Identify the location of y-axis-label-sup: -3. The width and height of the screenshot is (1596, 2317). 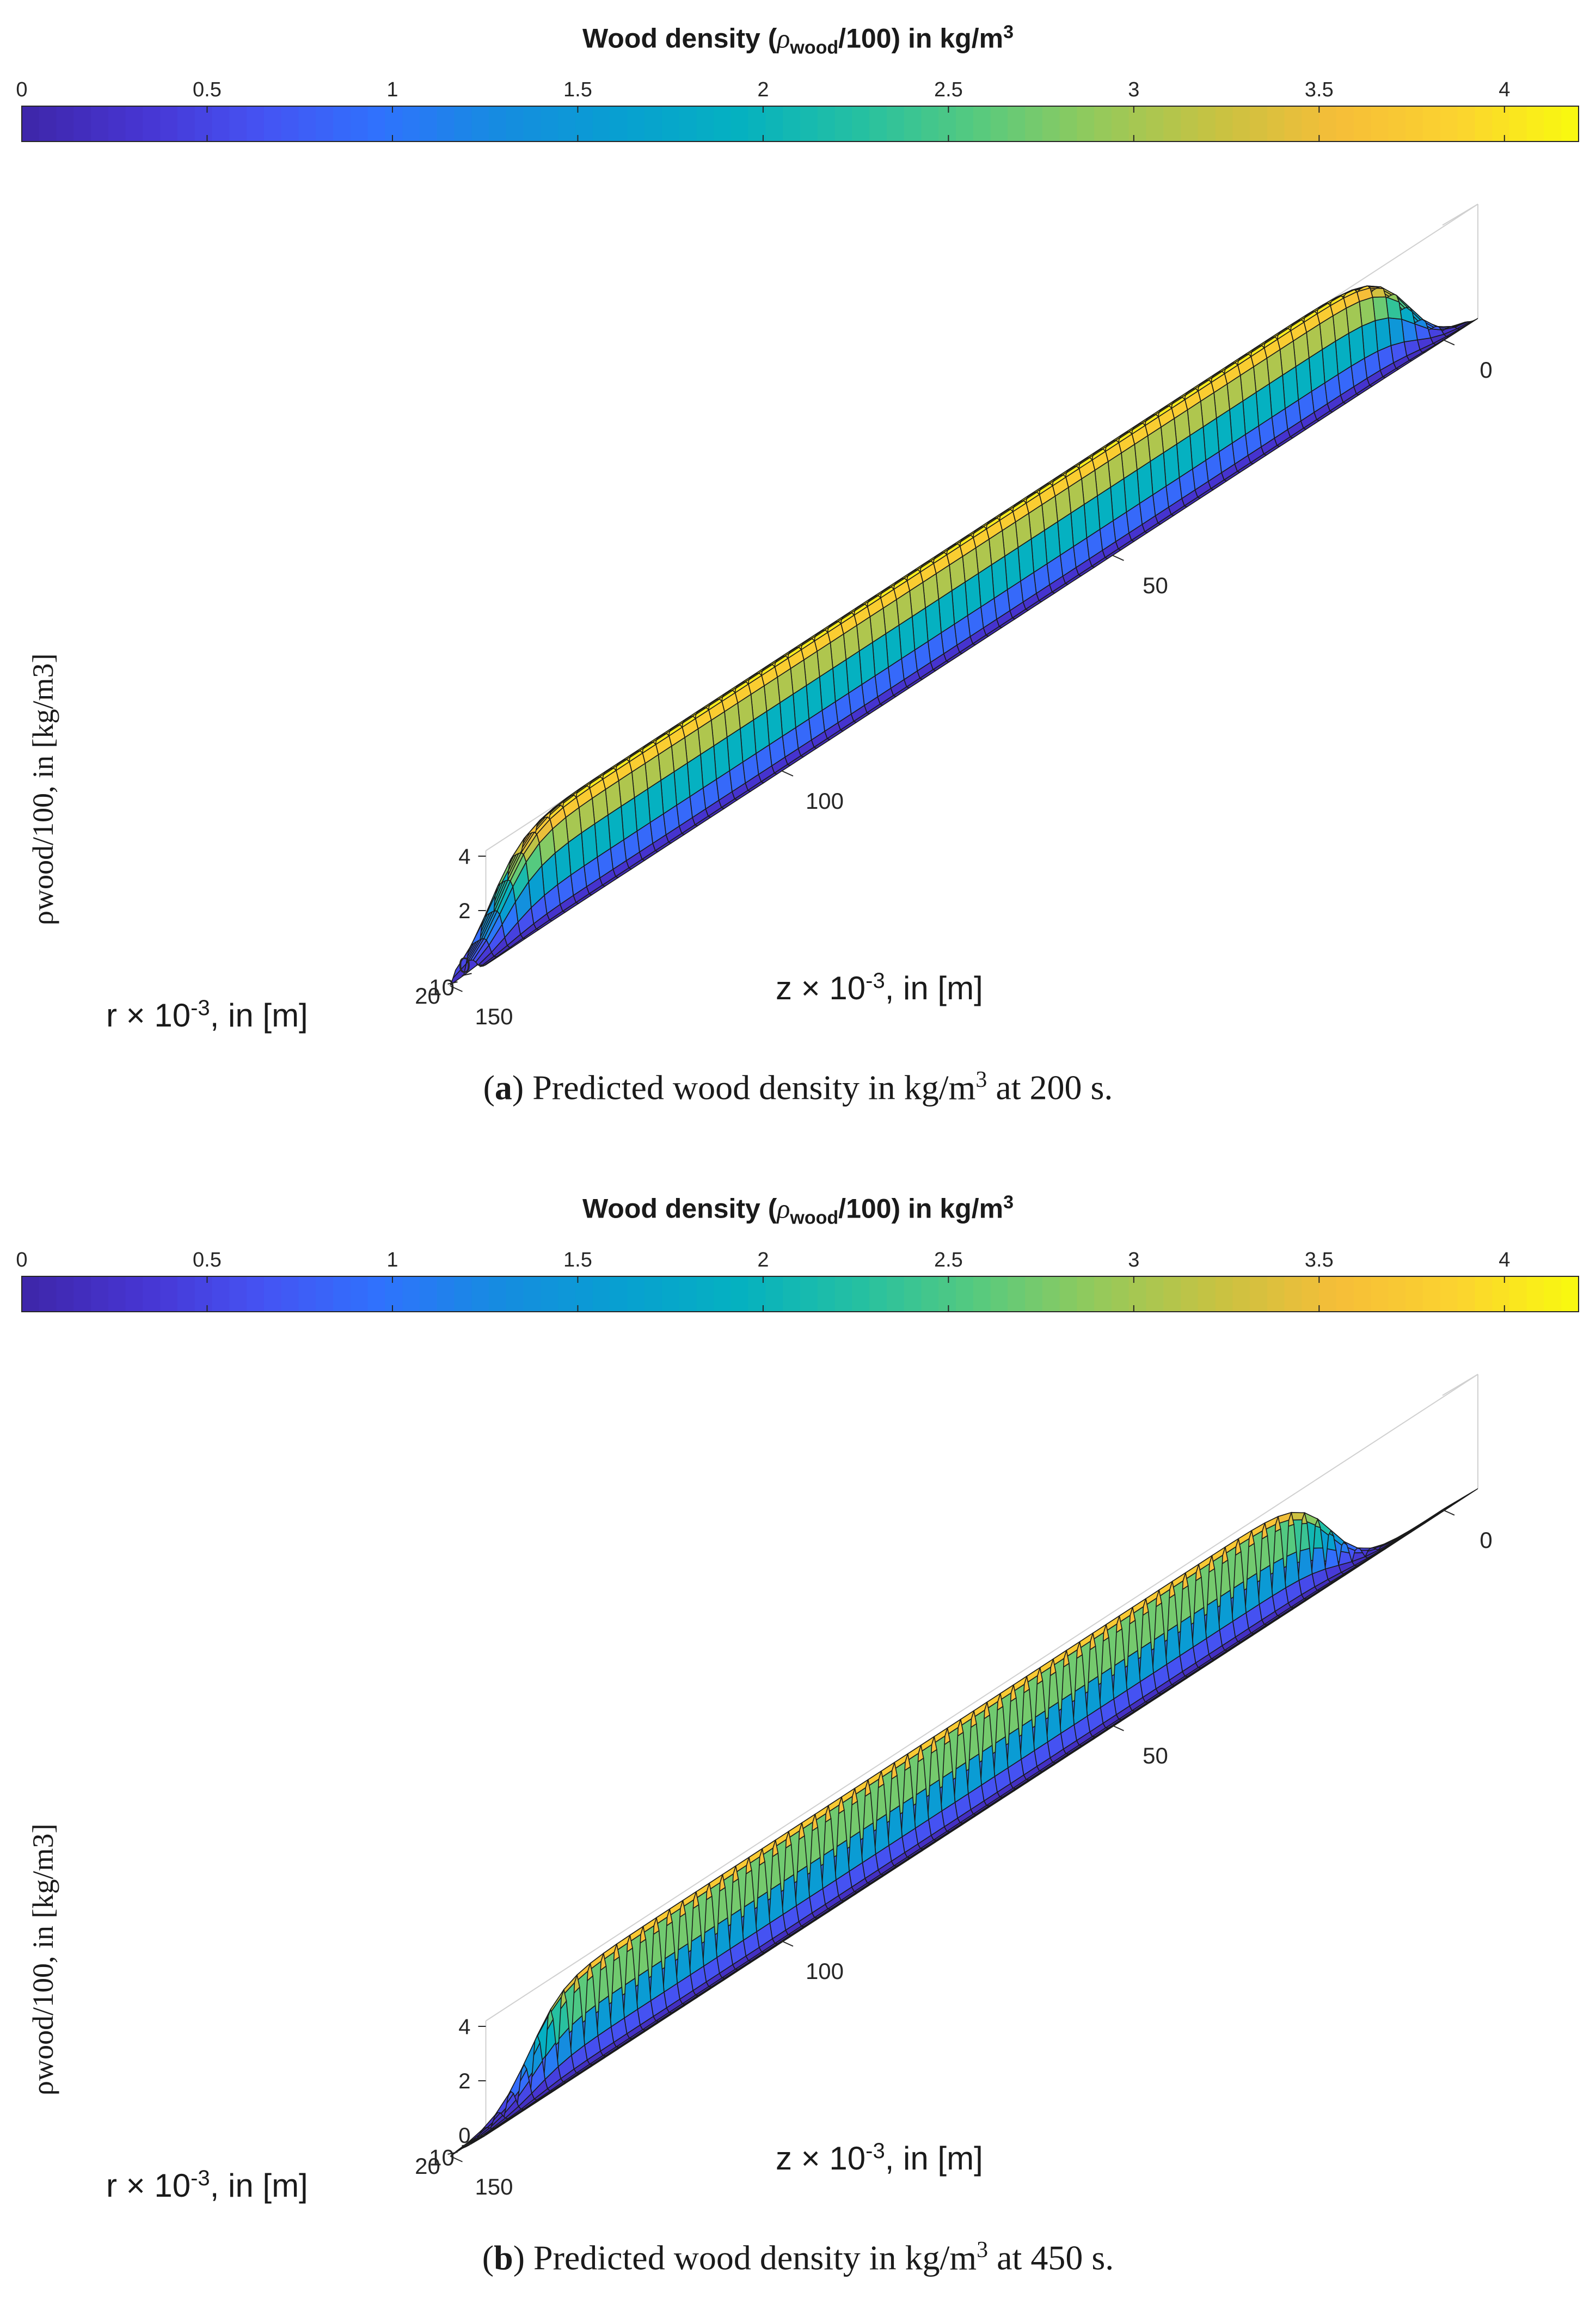
(200, 2178).